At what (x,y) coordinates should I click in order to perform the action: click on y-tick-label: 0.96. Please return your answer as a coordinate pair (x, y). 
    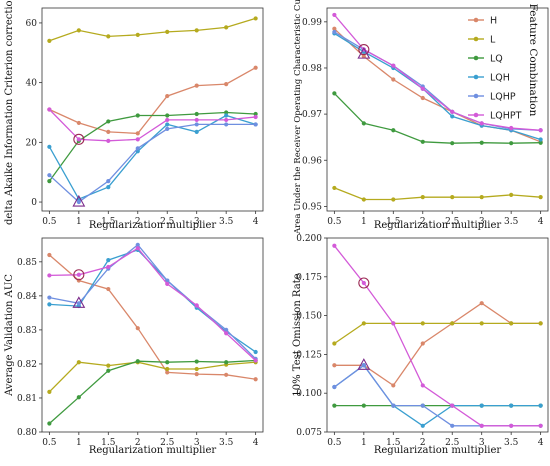
    Looking at the image, I should click on (312, 161).